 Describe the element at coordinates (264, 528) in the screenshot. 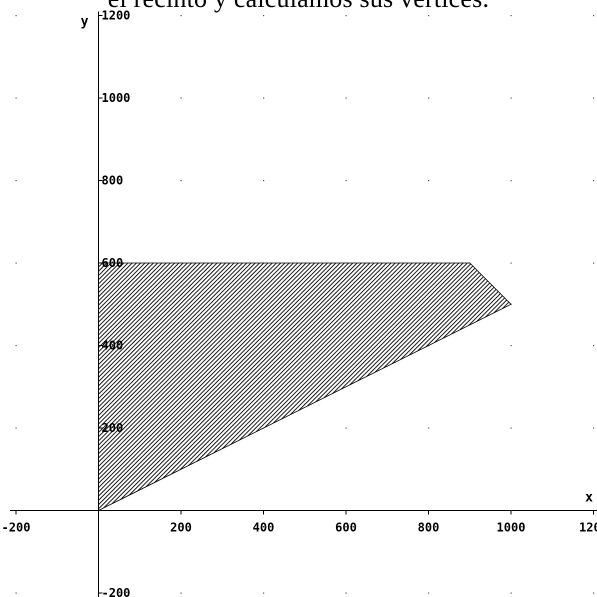

I see `x-tick-label: 400` at that location.